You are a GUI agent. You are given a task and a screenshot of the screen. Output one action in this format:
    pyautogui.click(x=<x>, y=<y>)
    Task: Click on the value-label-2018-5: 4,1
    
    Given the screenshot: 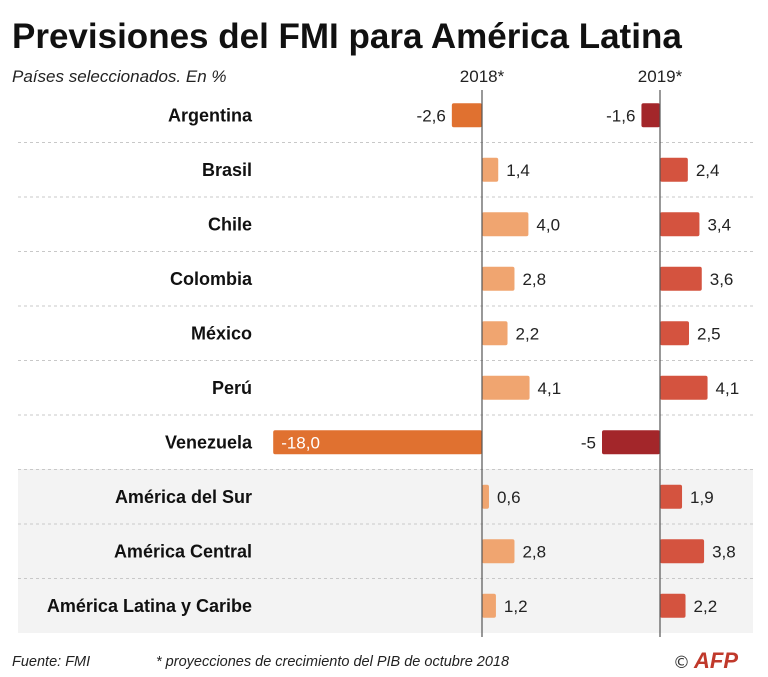 What is the action you would take?
    pyautogui.click(x=550, y=388)
    